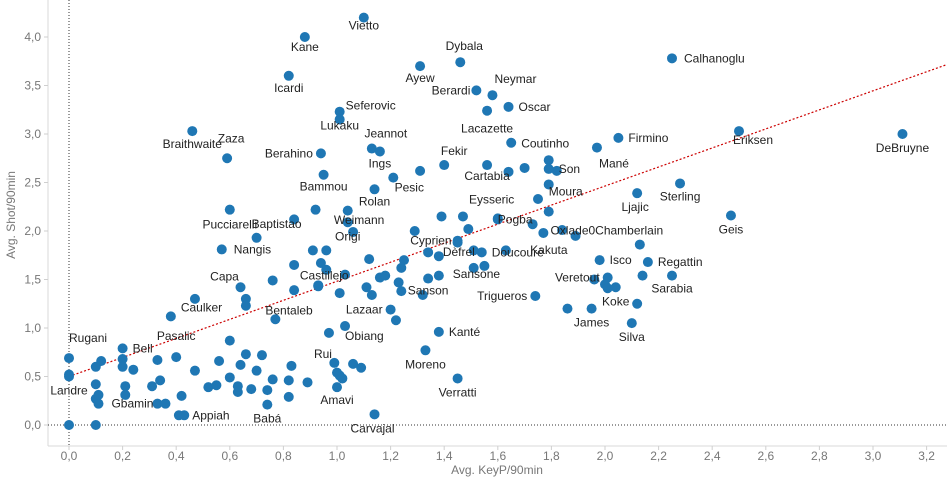  Describe the element at coordinates (430, 241) in the screenshot. I see `point-label: Cyprien` at that location.